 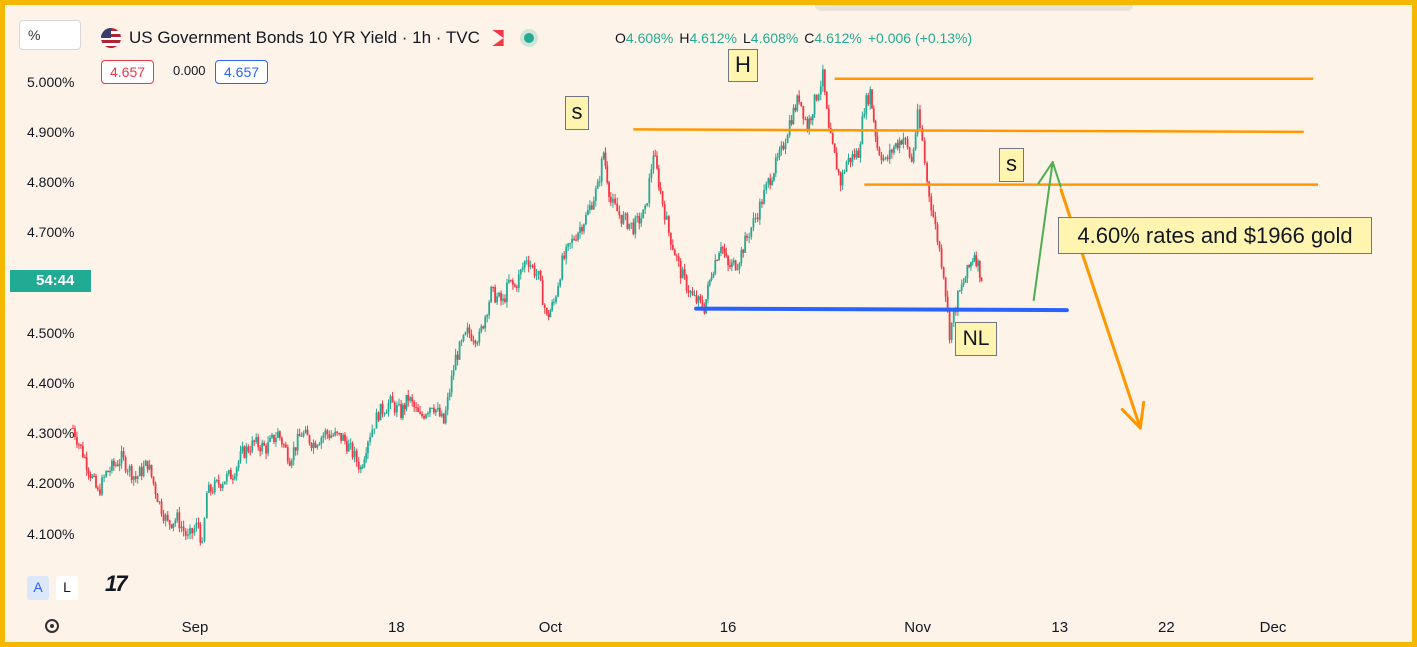 What do you see at coordinates (649, 38) in the screenshot?
I see `ohlc-value: 4.608%` at bounding box center [649, 38].